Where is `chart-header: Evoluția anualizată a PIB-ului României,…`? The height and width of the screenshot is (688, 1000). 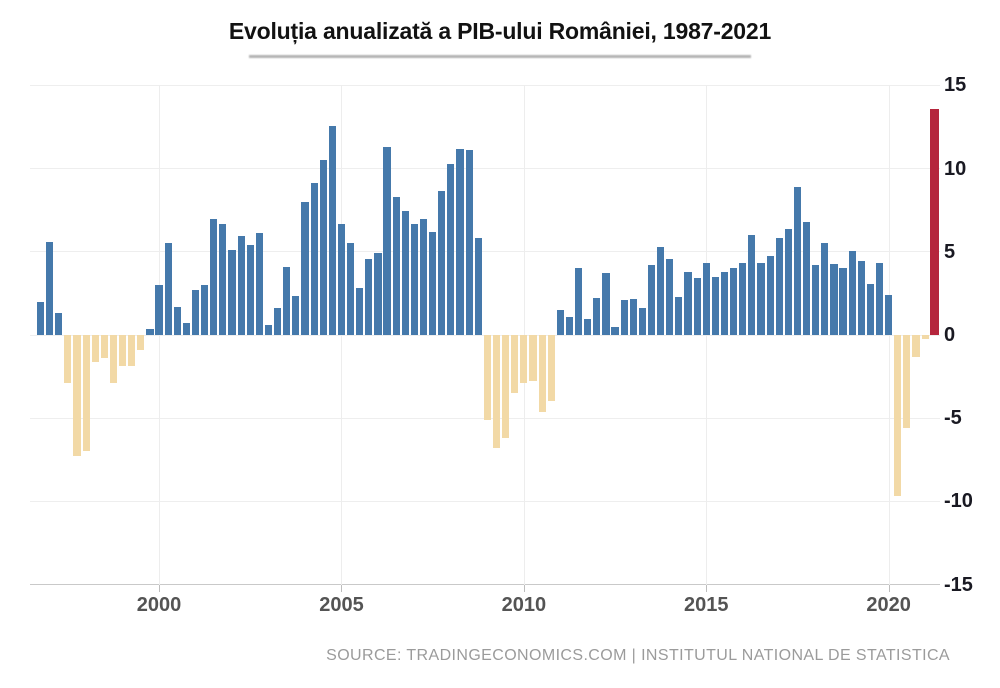
chart-header: Evoluția anualizată a PIB-ului României,… is located at coordinates (500, 31).